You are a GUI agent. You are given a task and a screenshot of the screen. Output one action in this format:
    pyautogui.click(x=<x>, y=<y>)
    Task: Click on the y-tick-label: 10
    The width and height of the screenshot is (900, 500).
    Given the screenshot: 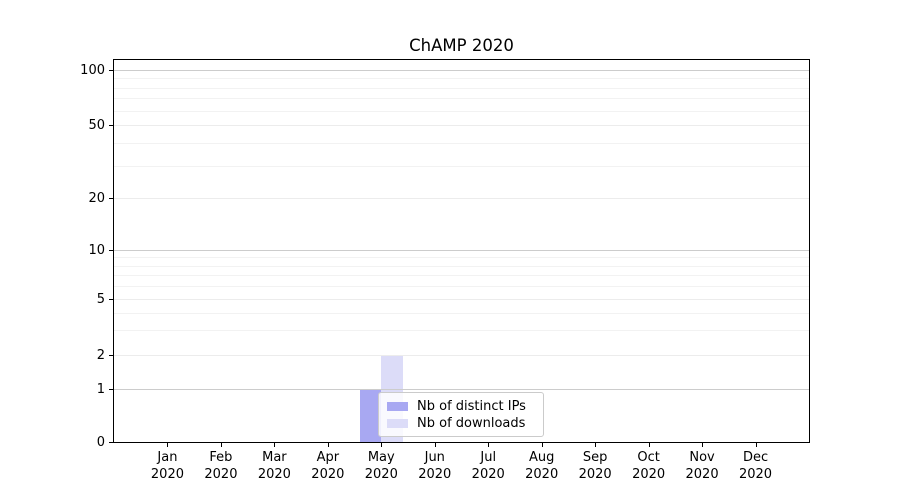 What is the action you would take?
    pyautogui.click(x=96, y=250)
    